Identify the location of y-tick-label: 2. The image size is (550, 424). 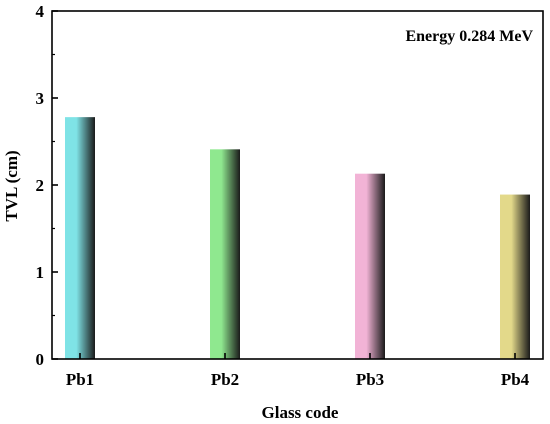
(40, 185).